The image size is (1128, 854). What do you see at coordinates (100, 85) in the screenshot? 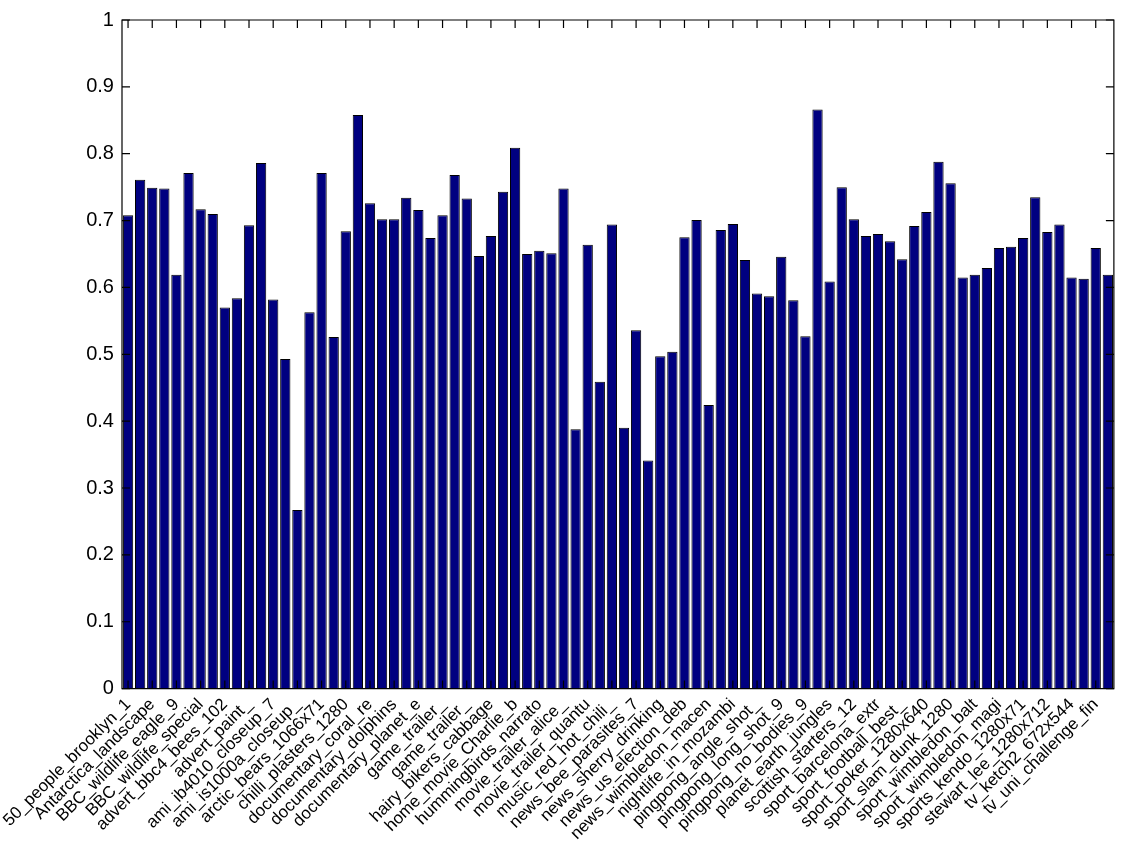
I see `y-tick-label: 0.9` at bounding box center [100, 85].